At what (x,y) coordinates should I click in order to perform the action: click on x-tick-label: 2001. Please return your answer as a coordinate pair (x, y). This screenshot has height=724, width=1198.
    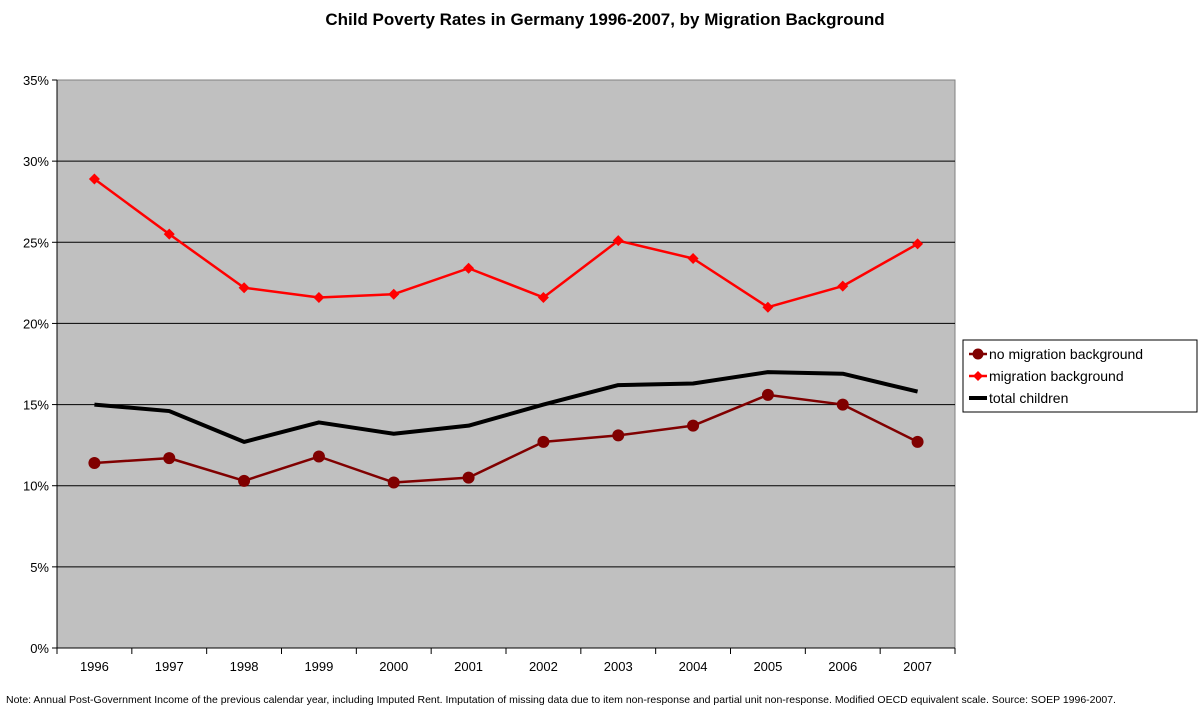
    Looking at the image, I should click on (468, 666).